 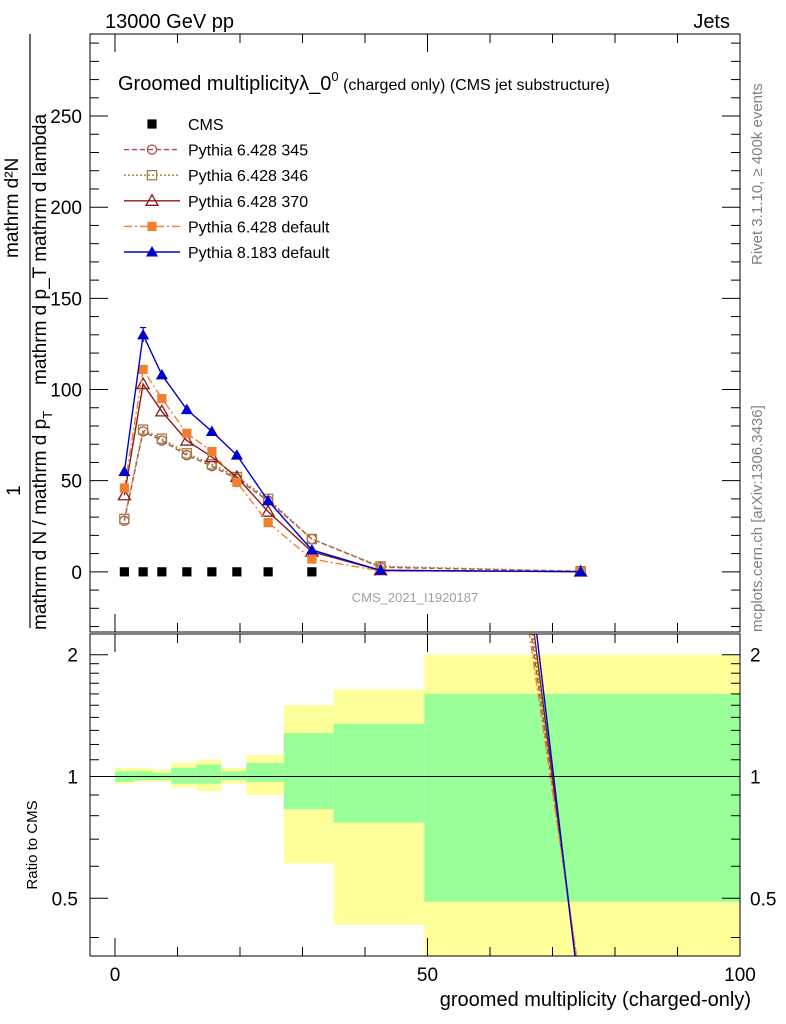 I want to click on main-ytick-label: 50, so click(x=71, y=482).